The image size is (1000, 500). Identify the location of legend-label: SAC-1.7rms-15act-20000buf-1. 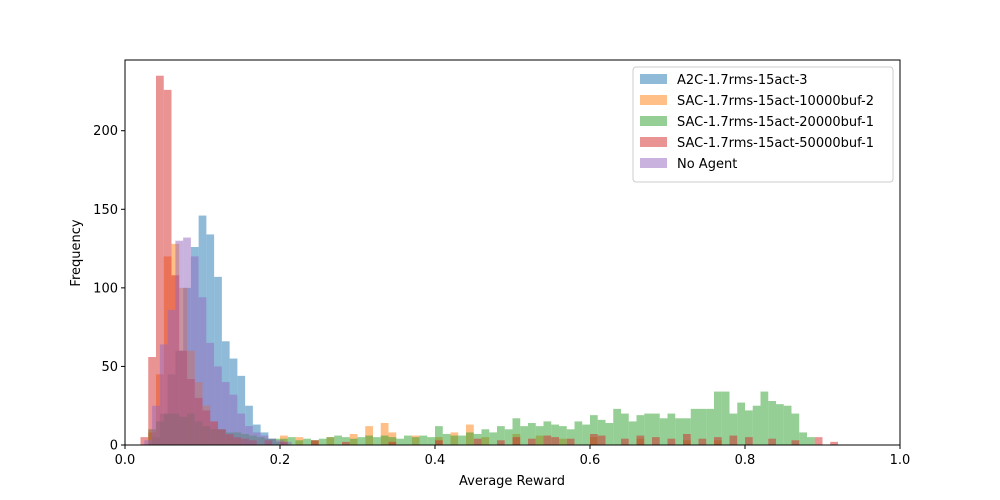
(775, 122).